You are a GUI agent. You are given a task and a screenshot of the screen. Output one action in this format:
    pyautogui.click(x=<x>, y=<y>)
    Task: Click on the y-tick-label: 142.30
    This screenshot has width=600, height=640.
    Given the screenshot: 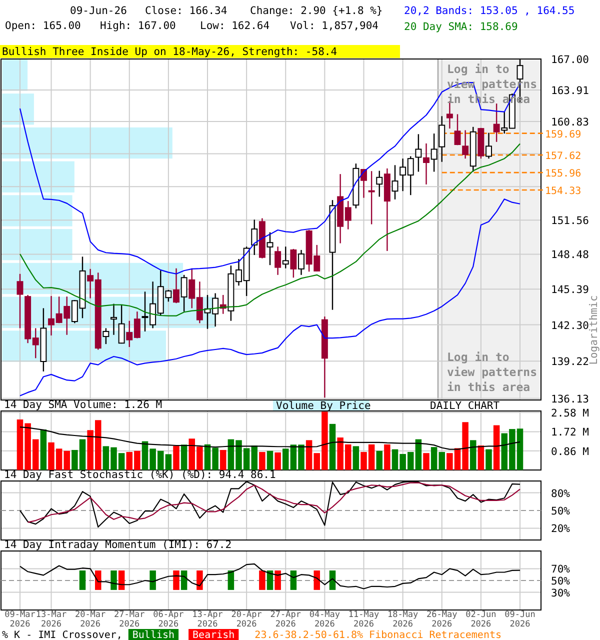 What is the action you would take?
    pyautogui.click(x=570, y=326)
    